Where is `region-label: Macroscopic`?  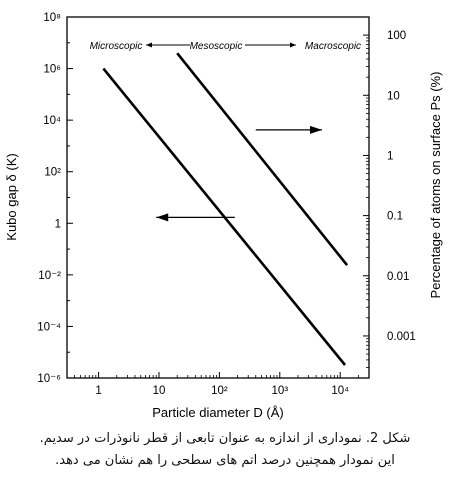
region-label: Macroscopic is located at coordinates (333, 46).